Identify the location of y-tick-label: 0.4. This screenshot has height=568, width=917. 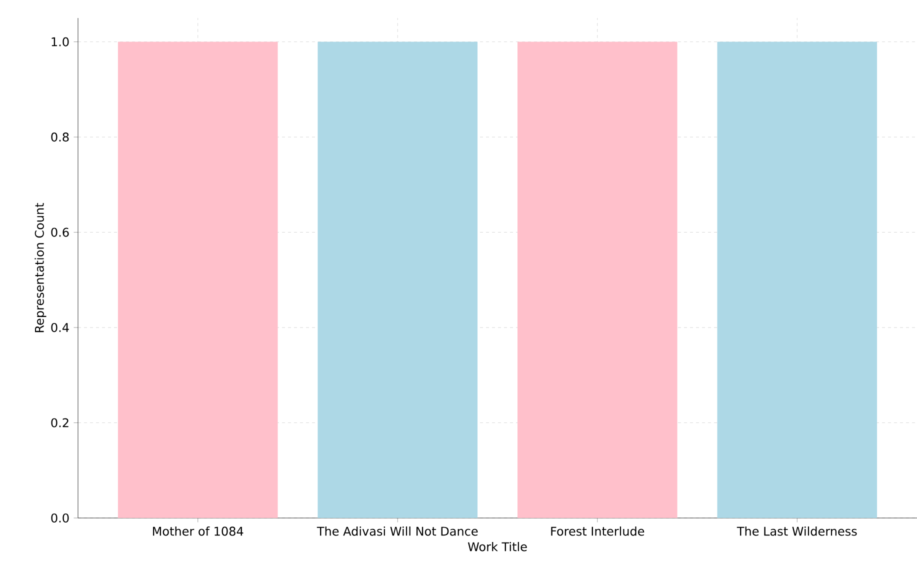
(60, 327).